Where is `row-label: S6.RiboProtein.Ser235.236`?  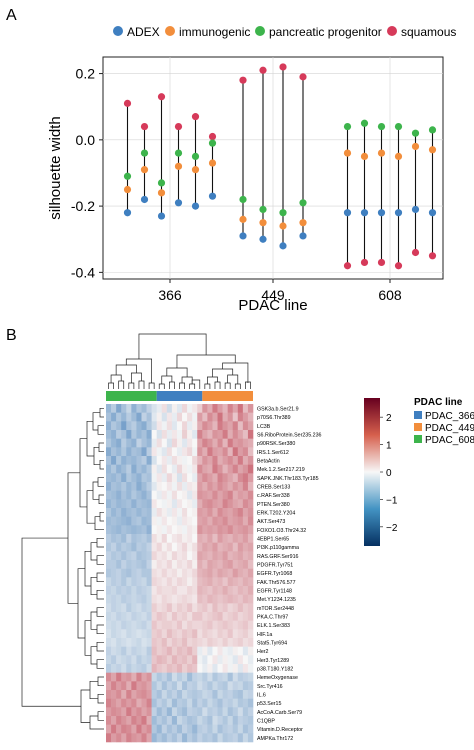 row-label: S6.RiboProtein.Ser235.236 is located at coordinates (289, 436).